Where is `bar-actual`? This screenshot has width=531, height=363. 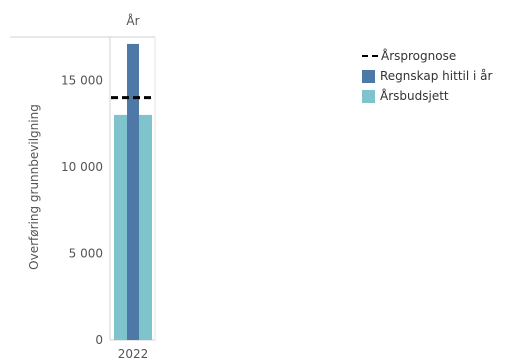 bar-actual is located at coordinates (133, 191).